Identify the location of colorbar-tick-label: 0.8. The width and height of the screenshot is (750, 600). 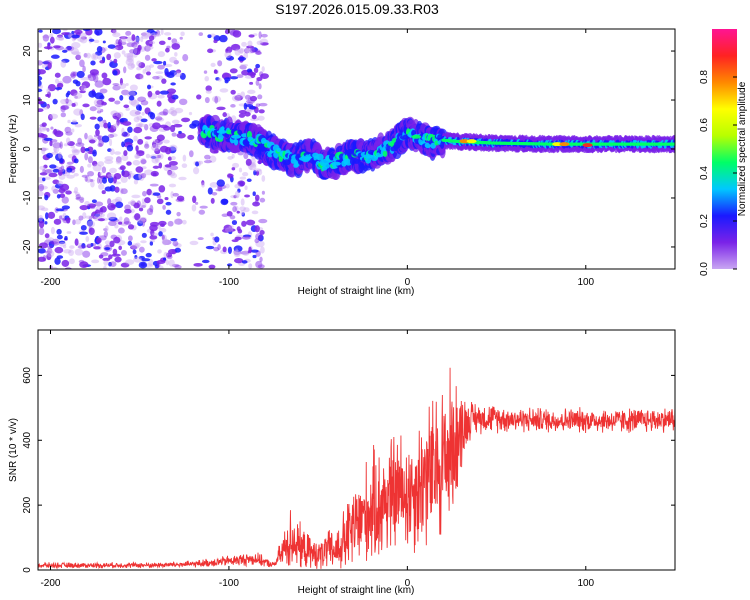
(704, 77).